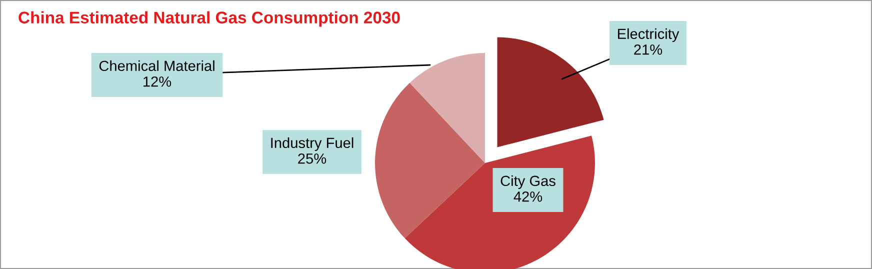 The height and width of the screenshot is (269, 872). What do you see at coordinates (528, 182) in the screenshot?
I see `slice-label: City Gas` at bounding box center [528, 182].